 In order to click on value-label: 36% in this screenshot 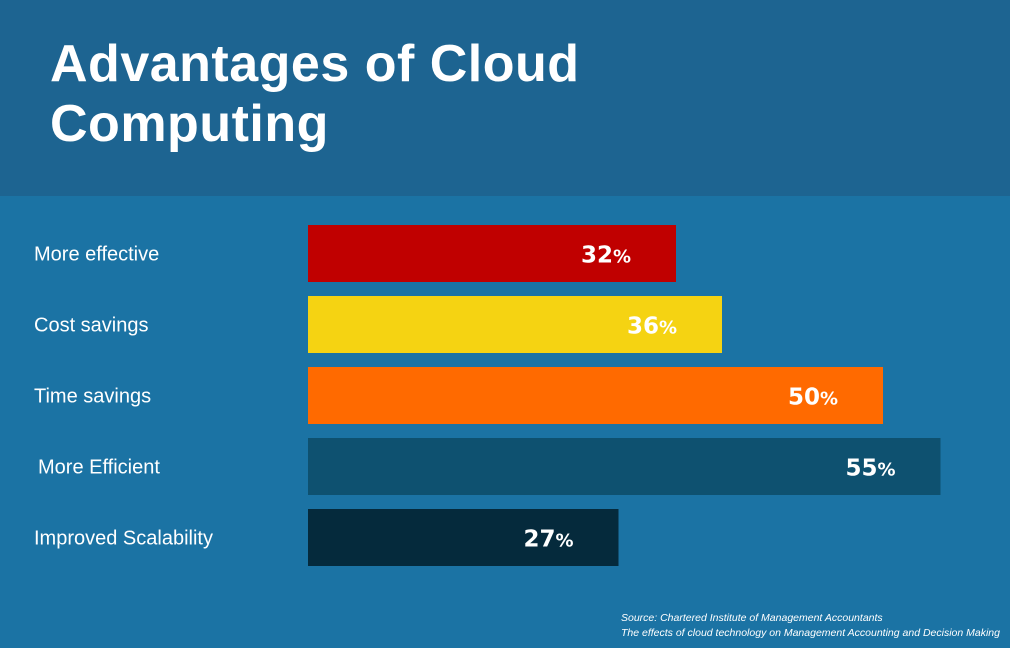, I will do `click(652, 327)`.